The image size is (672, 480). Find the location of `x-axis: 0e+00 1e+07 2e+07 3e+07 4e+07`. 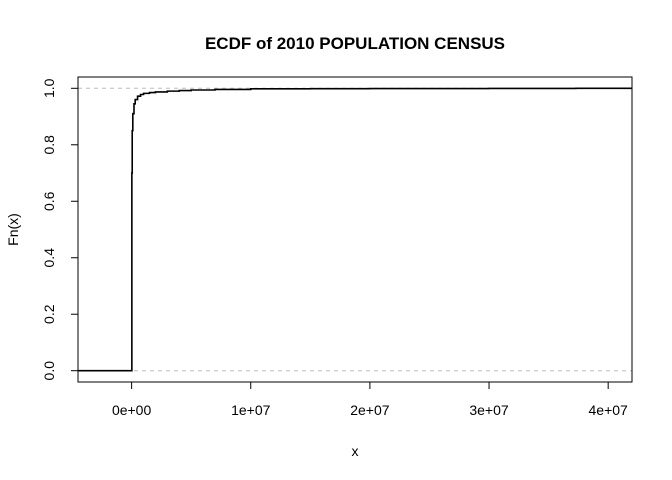

x-axis: 0e+00 1e+07 2e+07 3e+07 4e+07 is located at coordinates (370, 399).